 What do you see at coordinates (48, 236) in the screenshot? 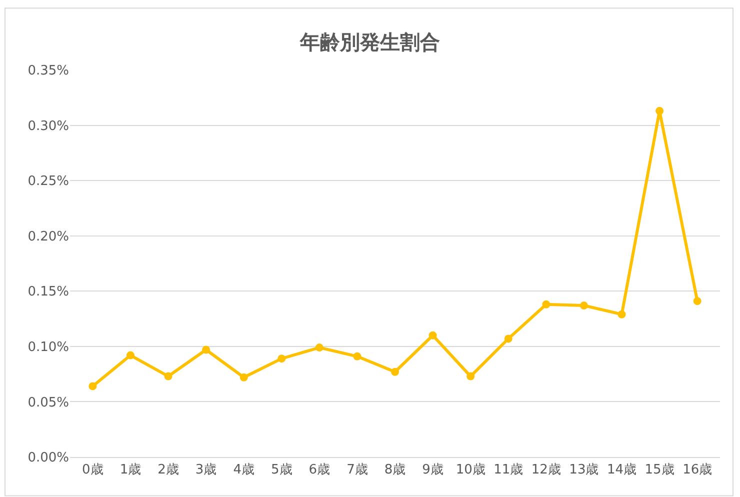
I see `y-tick-label: 0.20%` at bounding box center [48, 236].